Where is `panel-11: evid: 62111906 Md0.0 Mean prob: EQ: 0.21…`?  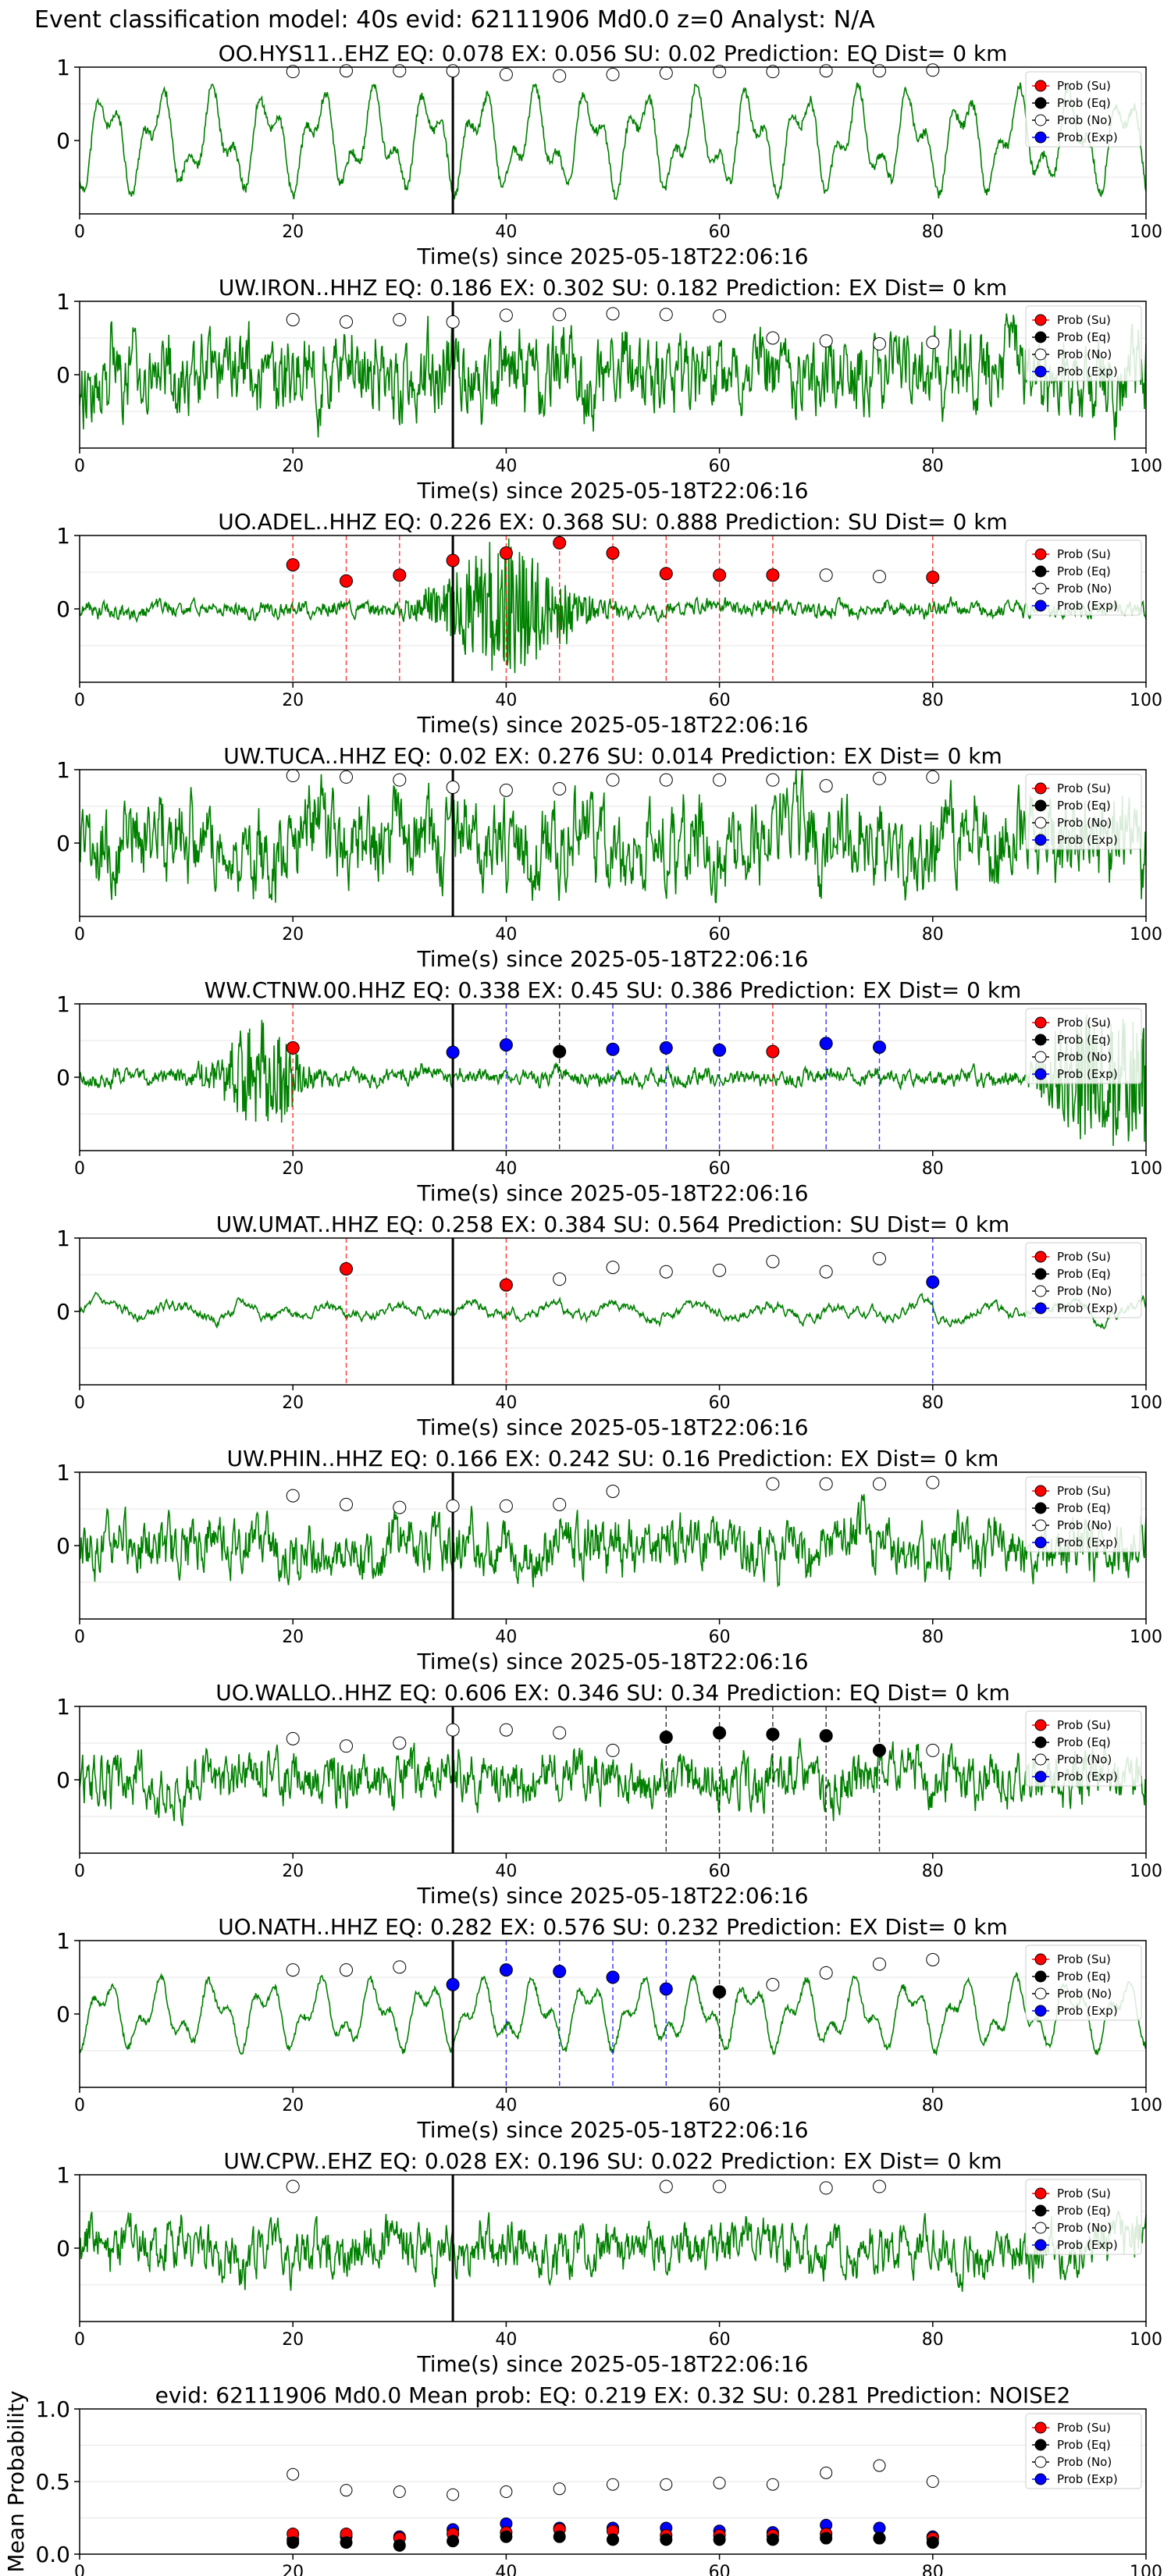
panel-11: evid: 62111906 Md0.0 Mean prob: EQ: 0.21… is located at coordinates (582, 2479).